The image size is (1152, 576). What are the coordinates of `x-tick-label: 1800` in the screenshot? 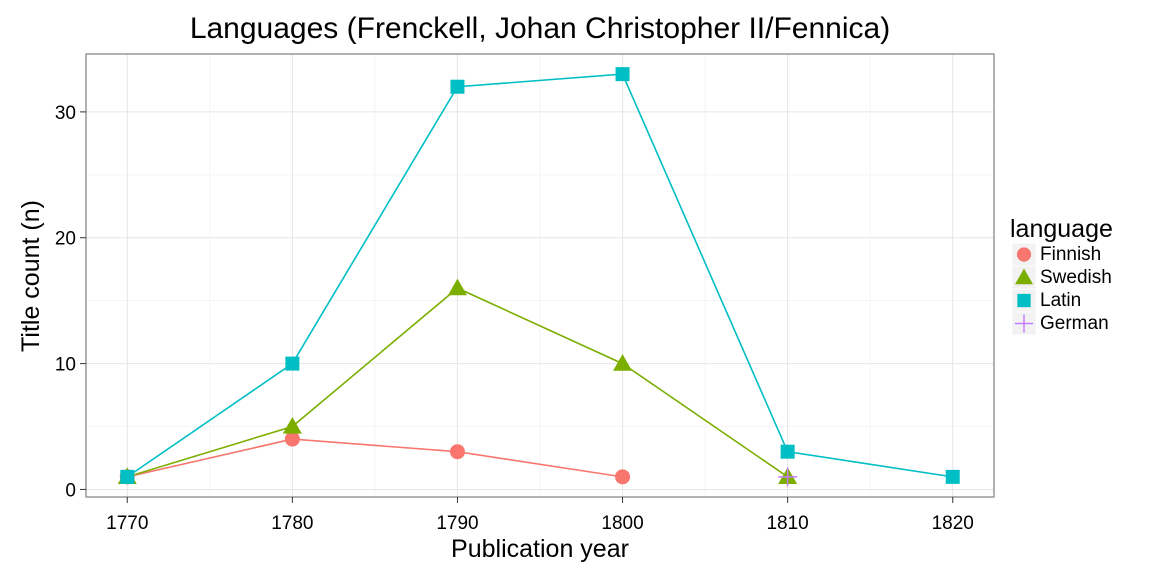 It's located at (622, 523).